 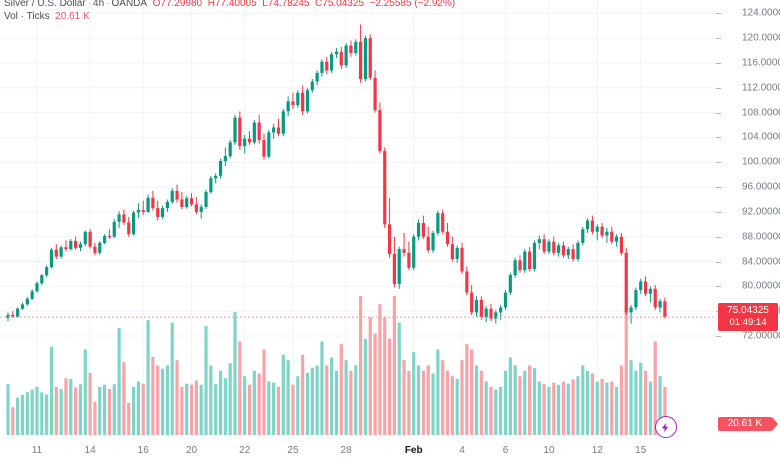 What do you see at coordinates (761, 63) in the screenshot?
I see `price-axis-tick: 116.00000` at bounding box center [761, 63].